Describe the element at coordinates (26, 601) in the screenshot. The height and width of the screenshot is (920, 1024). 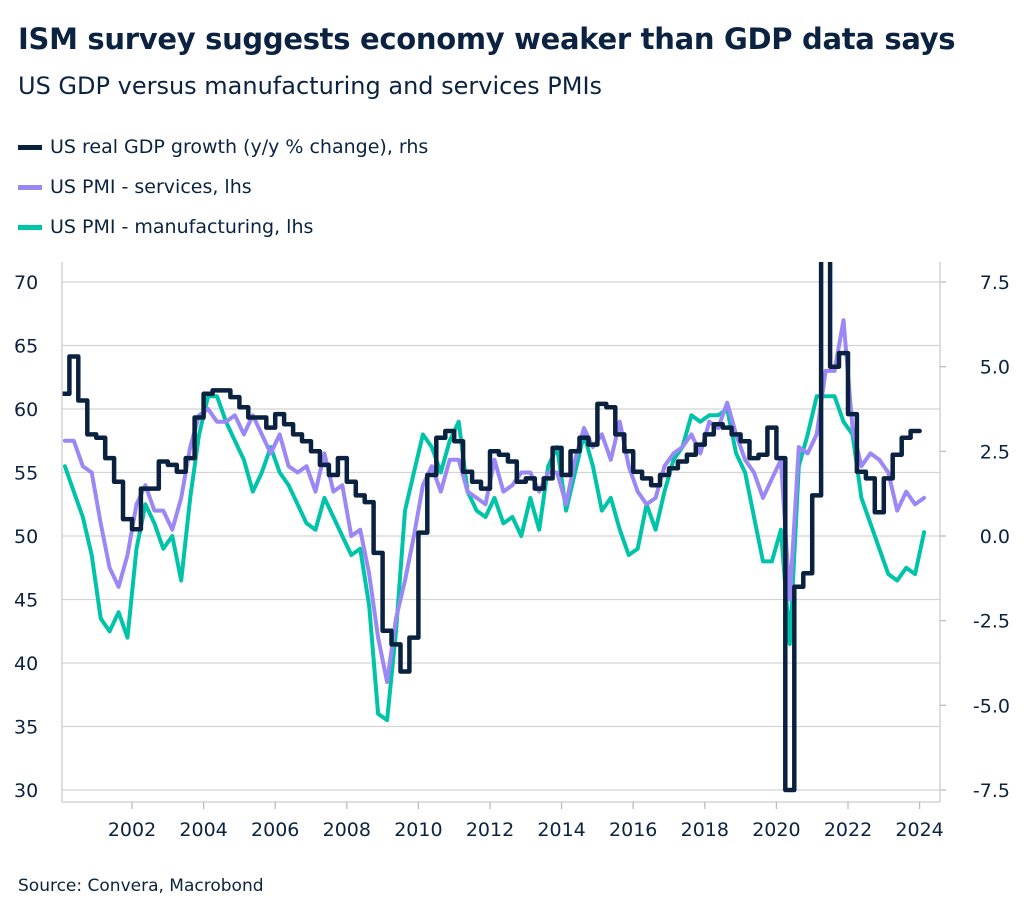
I see `y-left-tick-label: 45` at that location.